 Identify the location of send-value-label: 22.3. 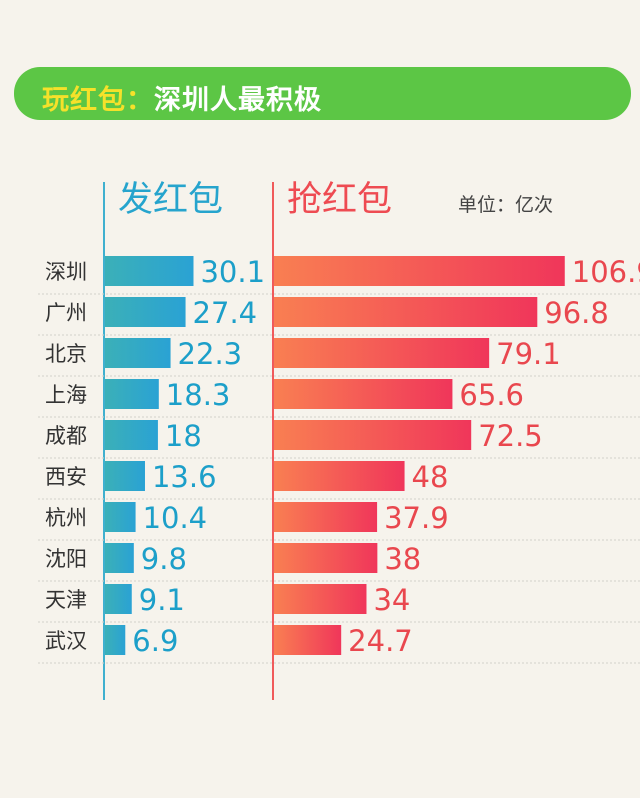
(210, 354).